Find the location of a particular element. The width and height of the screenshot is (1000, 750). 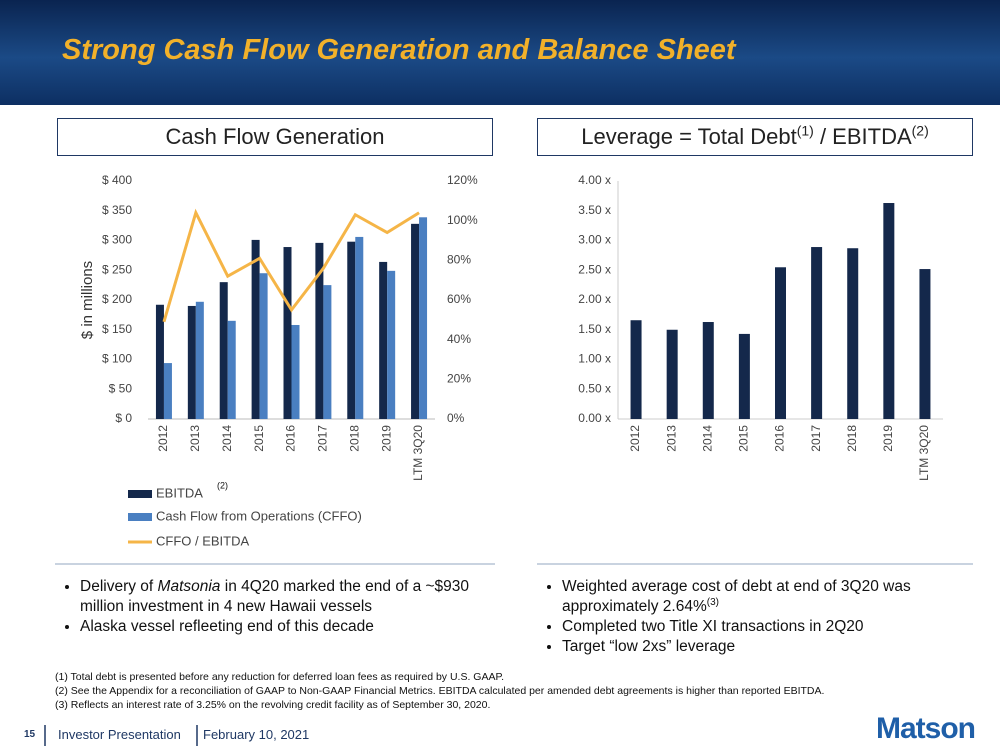

line is located at coordinates (291, 265).